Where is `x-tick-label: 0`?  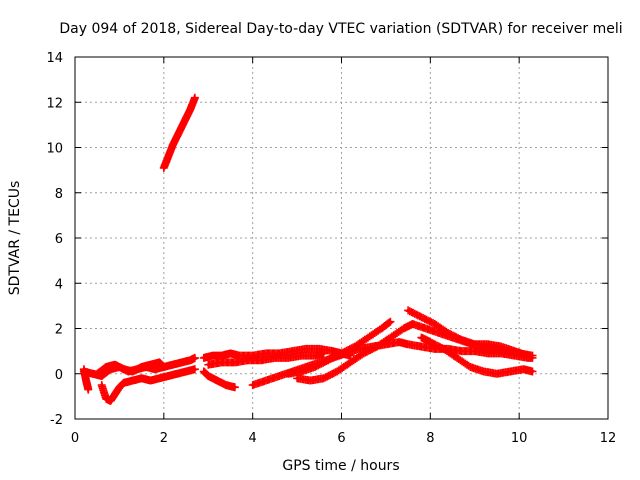 x-tick-label: 0 is located at coordinates (75, 438).